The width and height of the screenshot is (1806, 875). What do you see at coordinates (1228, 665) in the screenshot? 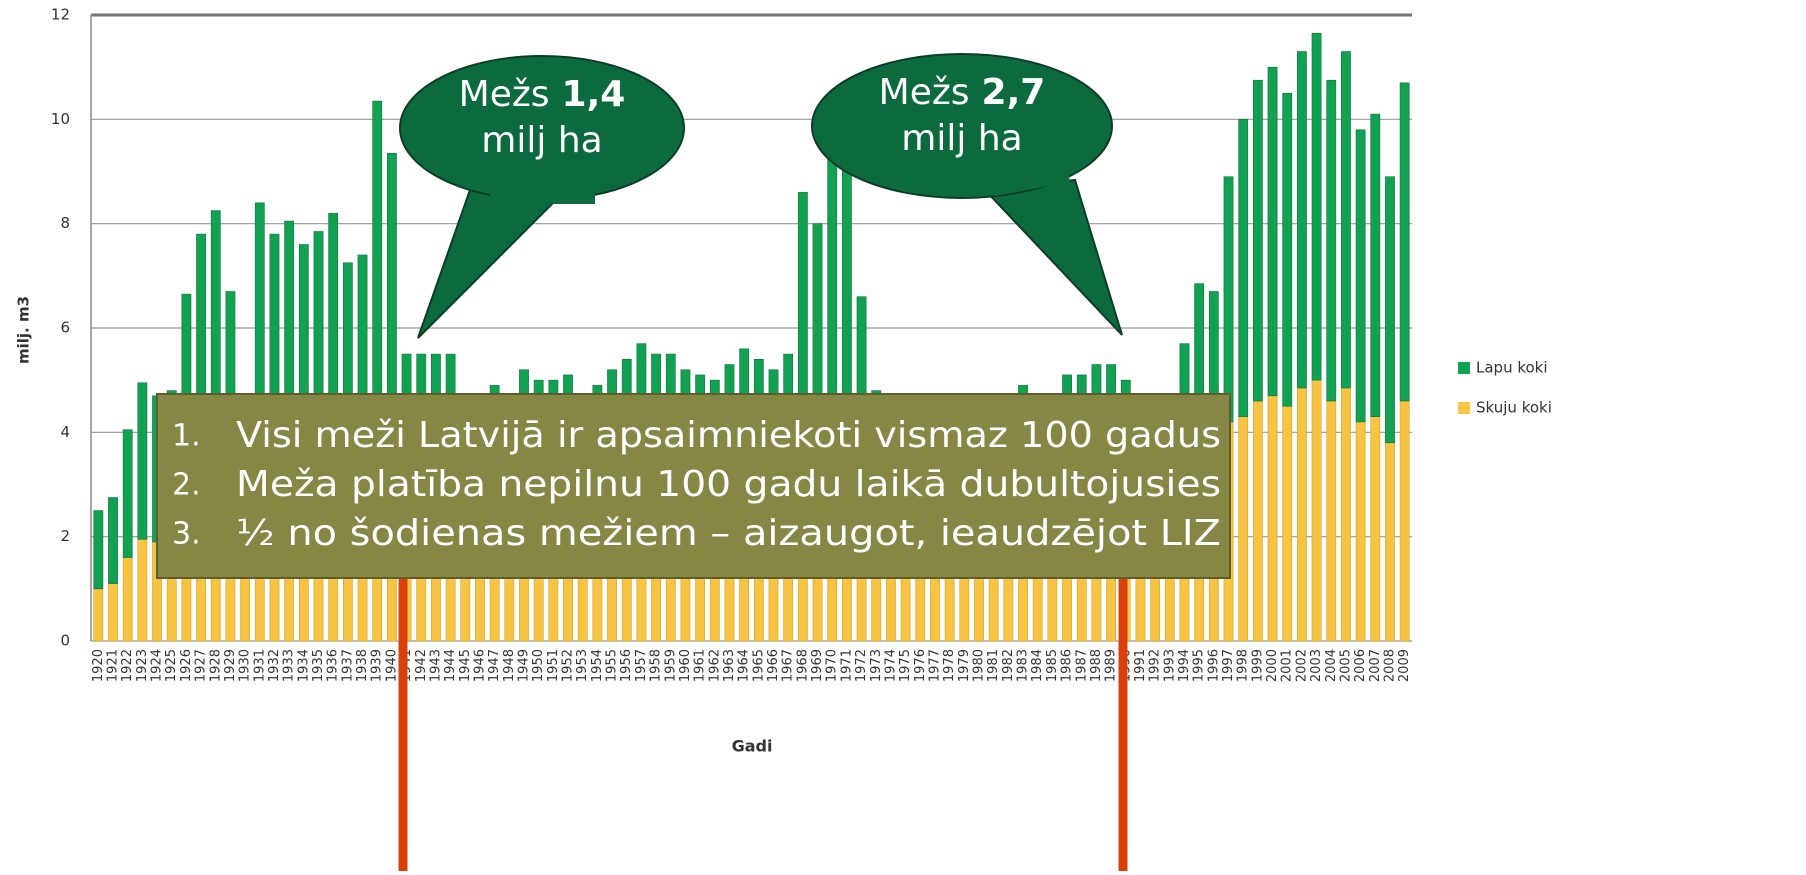
I see `x-tick-label: 1997` at bounding box center [1228, 665].